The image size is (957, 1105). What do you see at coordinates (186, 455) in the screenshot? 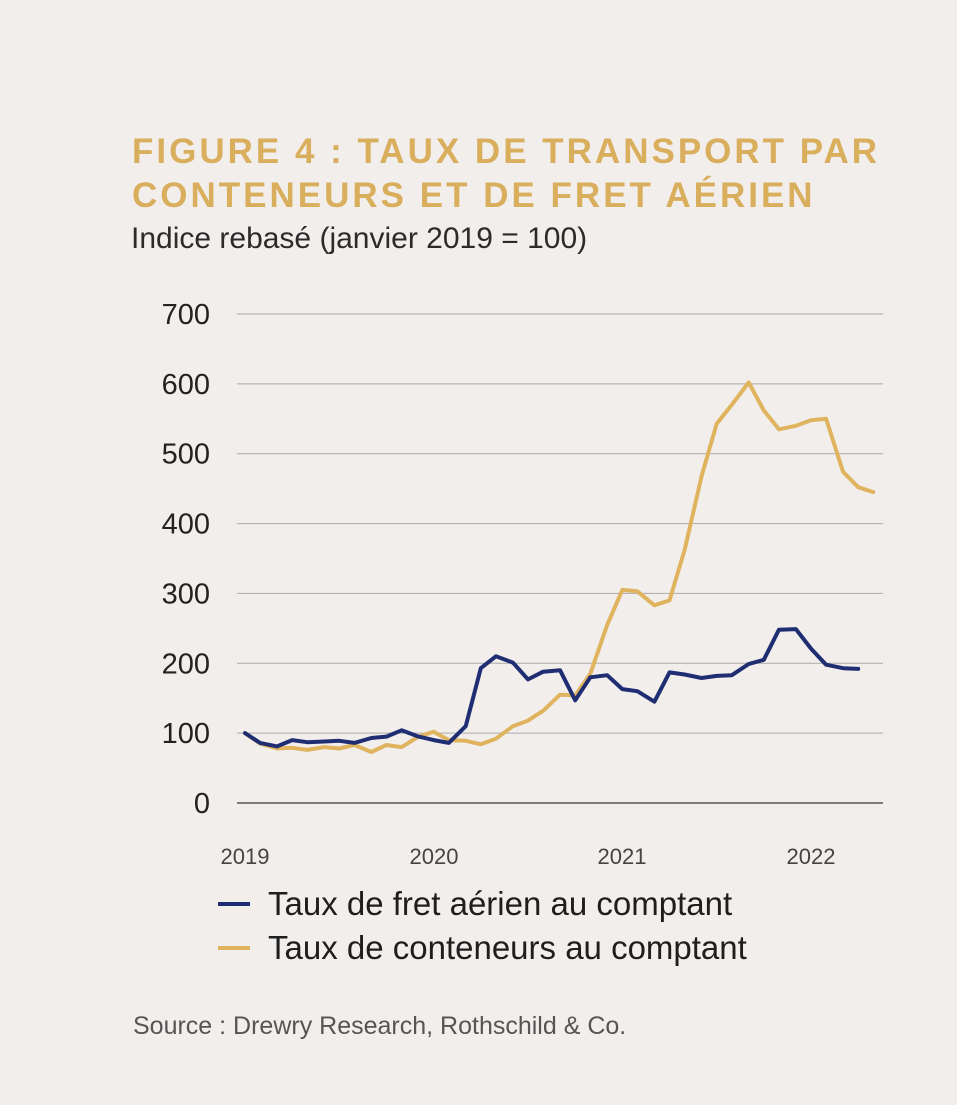
I see `y-tick-label-500: 500` at bounding box center [186, 455].